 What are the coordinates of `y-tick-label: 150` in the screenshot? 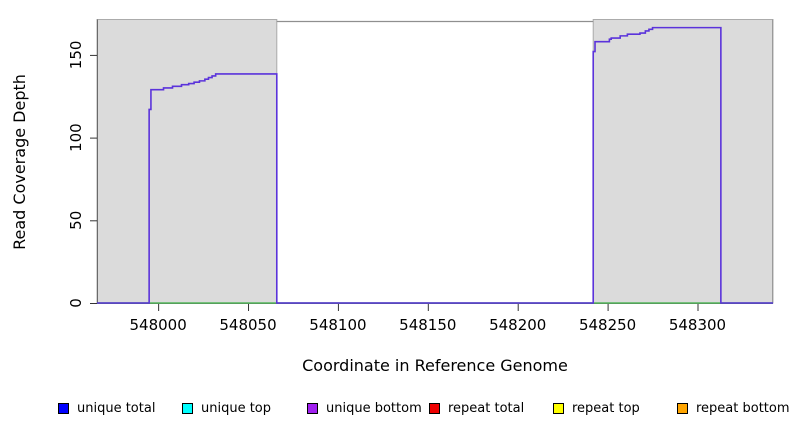 It's located at (76, 55).